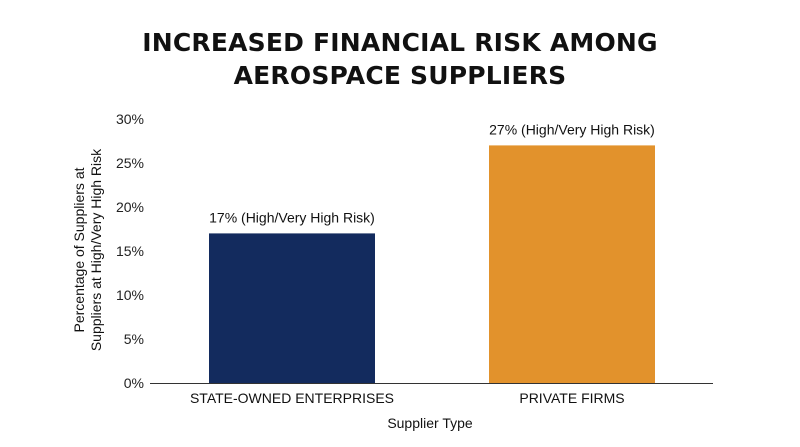  What do you see at coordinates (130, 119) in the screenshot?
I see `y-tick-label: 30%` at bounding box center [130, 119].